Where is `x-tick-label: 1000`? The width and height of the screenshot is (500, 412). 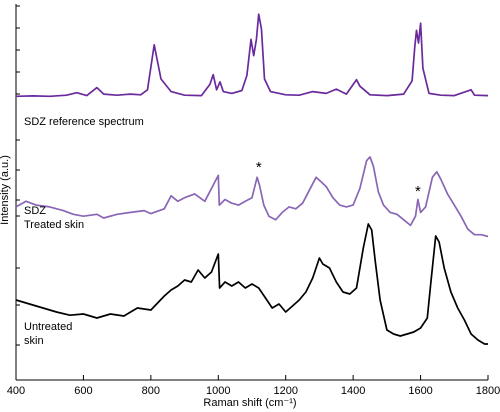
x-tick-label: 1000 is located at coordinates (218, 391).